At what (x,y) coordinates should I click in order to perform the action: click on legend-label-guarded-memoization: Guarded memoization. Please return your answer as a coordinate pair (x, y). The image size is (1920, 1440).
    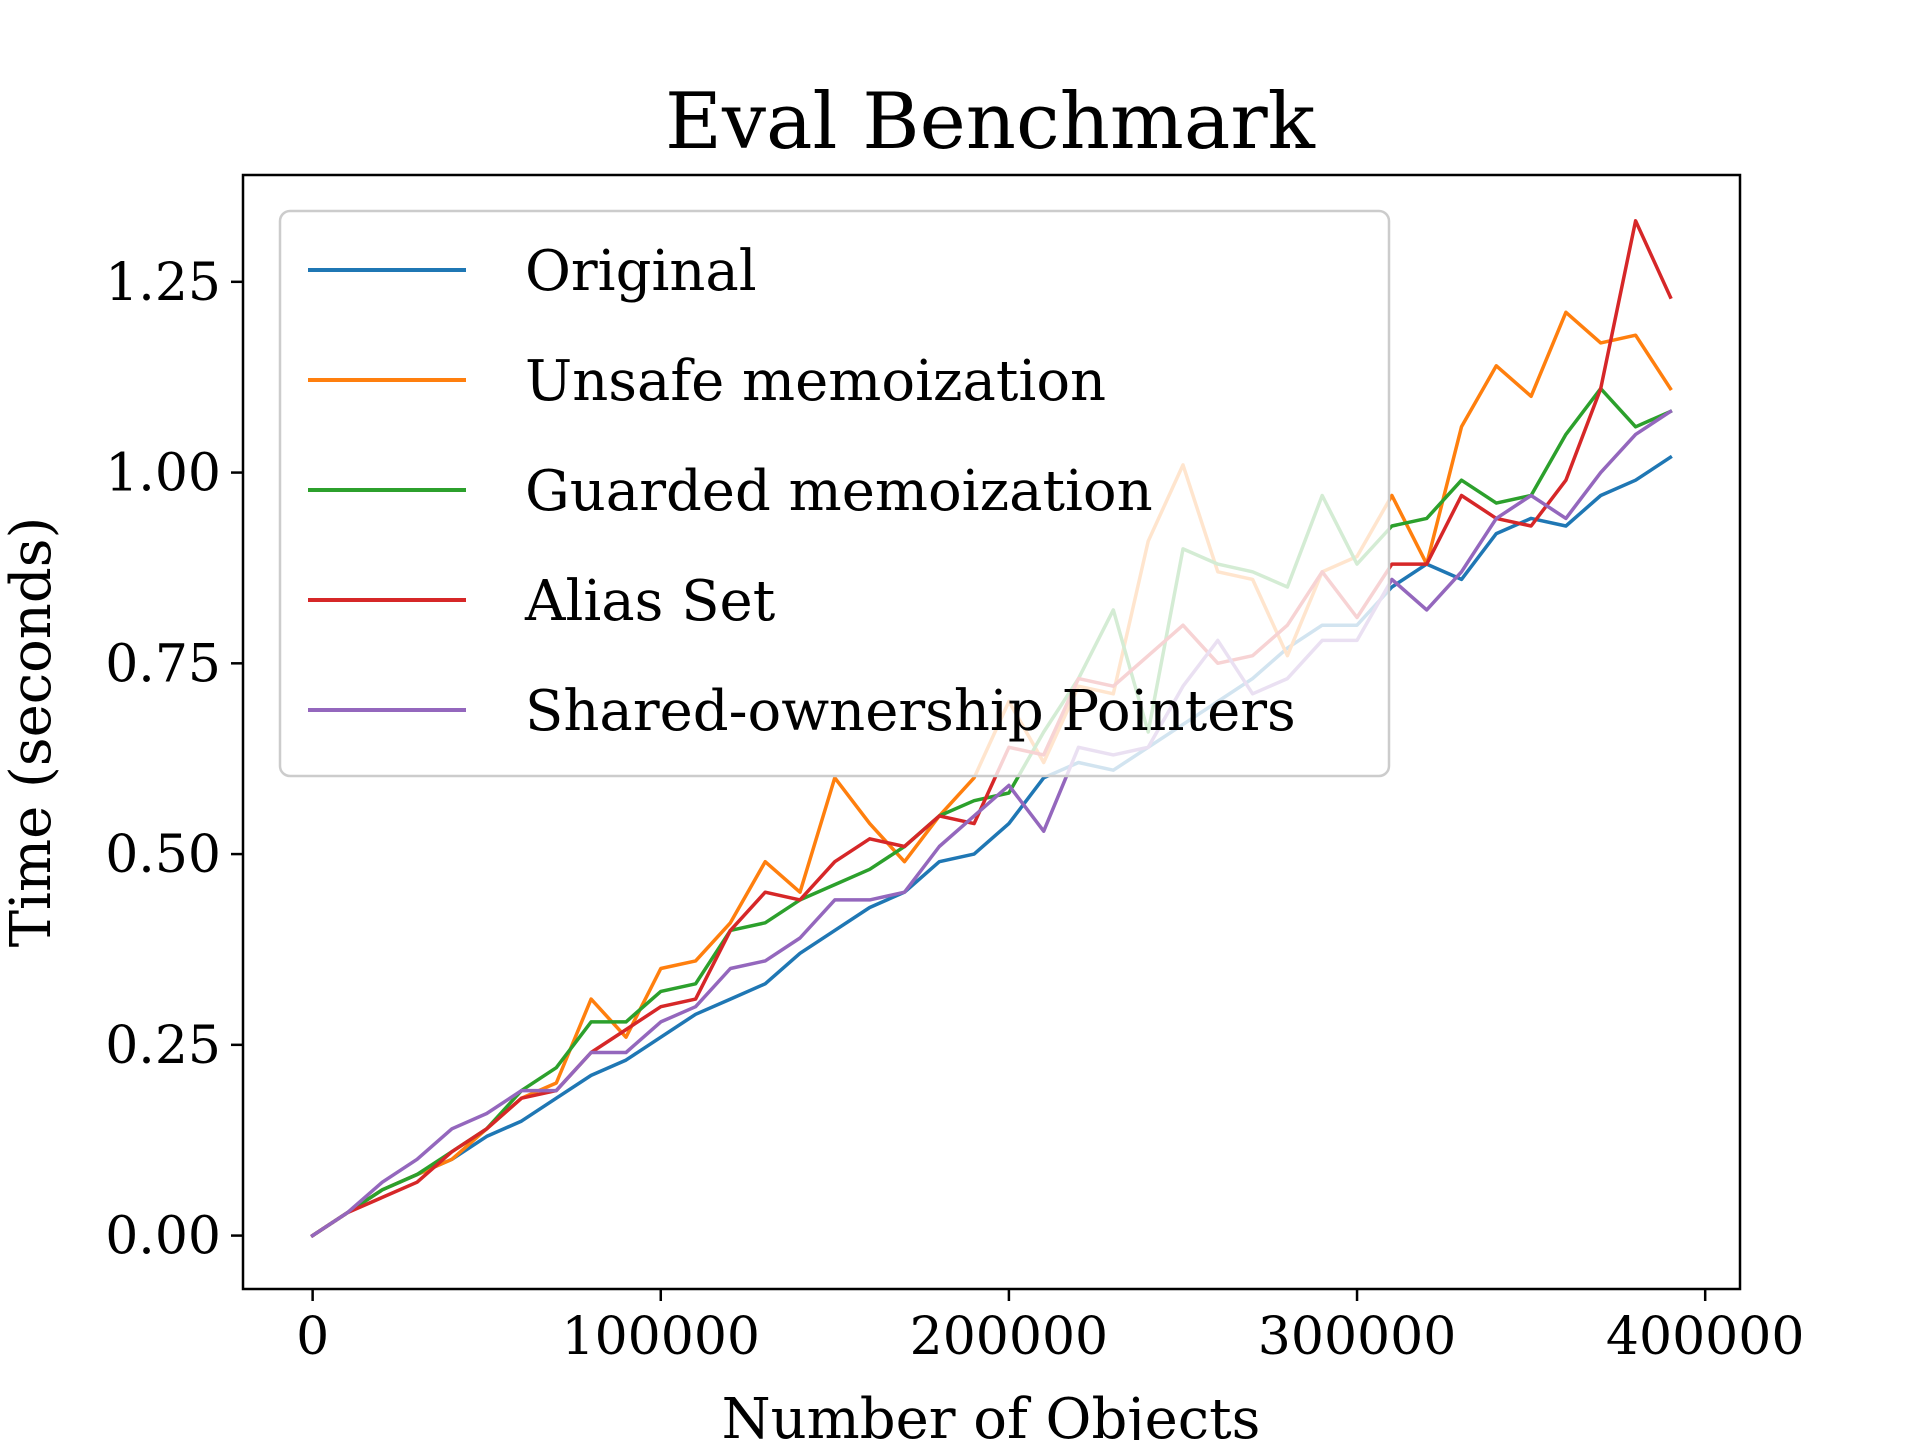
    Looking at the image, I should click on (839, 491).